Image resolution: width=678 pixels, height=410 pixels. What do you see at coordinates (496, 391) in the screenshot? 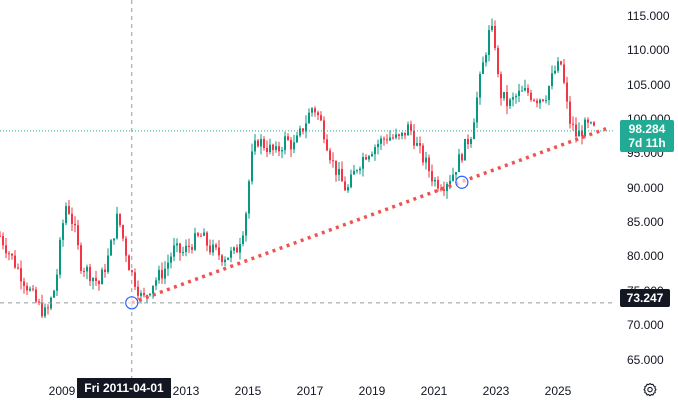
I see `time-tick-label: 2023` at bounding box center [496, 391].